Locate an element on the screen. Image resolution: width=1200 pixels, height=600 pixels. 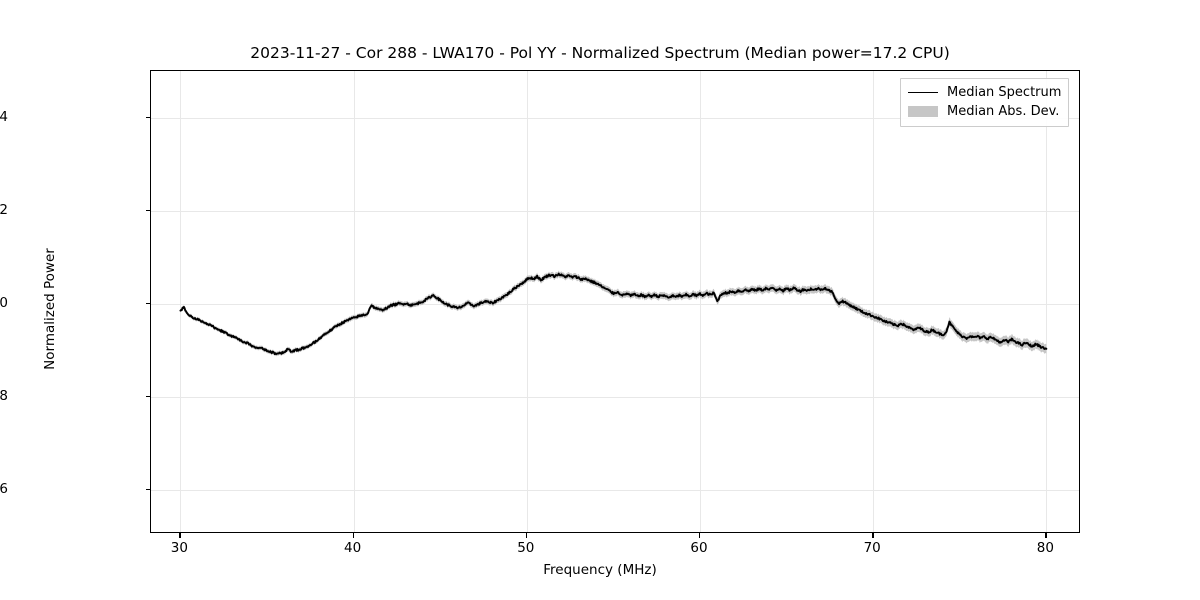
x-tick-label: 50 is located at coordinates (526, 548).